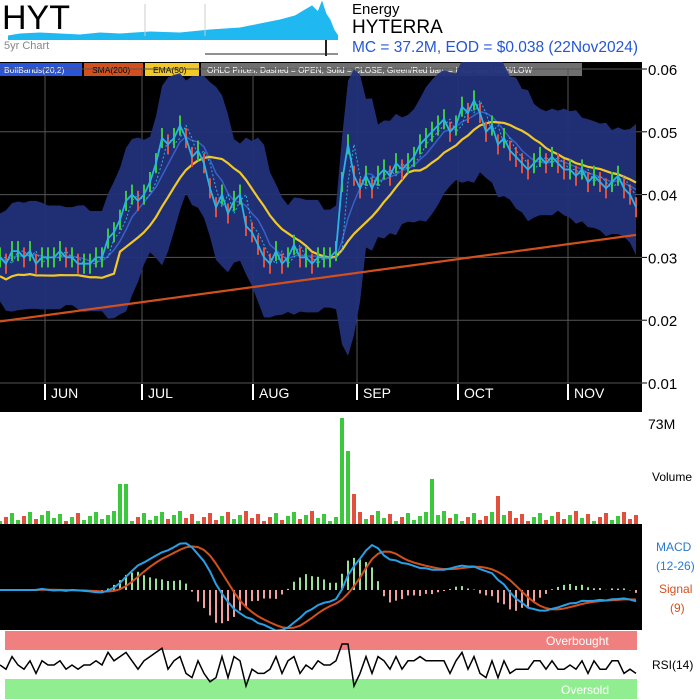 Image resolution: width=700 pixels, height=700 pixels. What do you see at coordinates (662, 133) in the screenshot?
I see `price-tick-label: 0.05` at bounding box center [662, 133].